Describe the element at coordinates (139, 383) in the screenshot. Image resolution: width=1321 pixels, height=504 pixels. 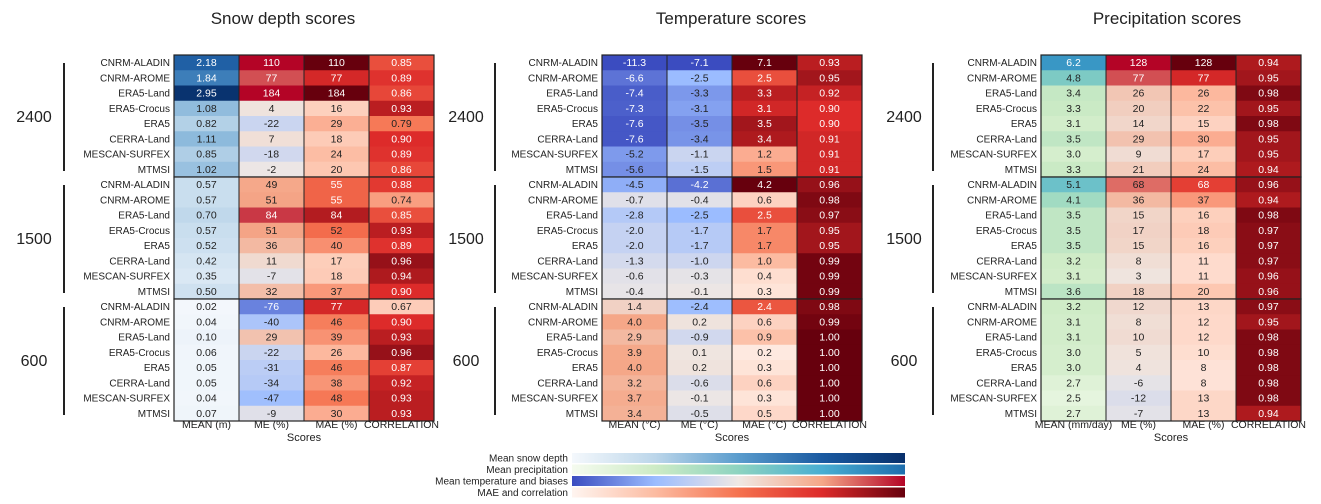
I see `row-label: CERRA-Land` at that location.